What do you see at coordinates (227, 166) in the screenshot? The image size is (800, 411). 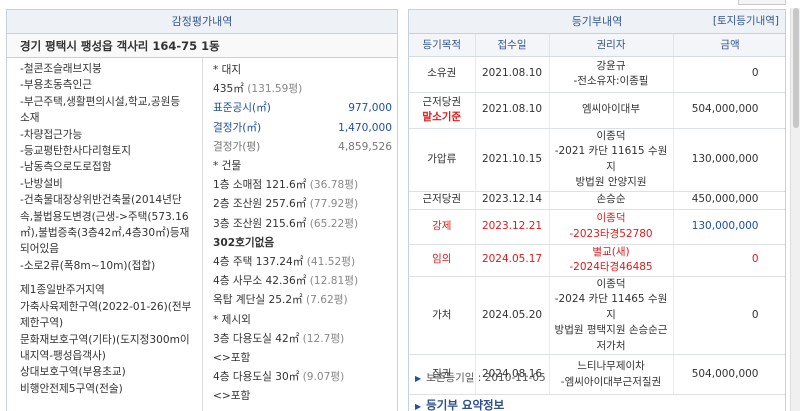 I see `building-header: * 건물` at bounding box center [227, 166].